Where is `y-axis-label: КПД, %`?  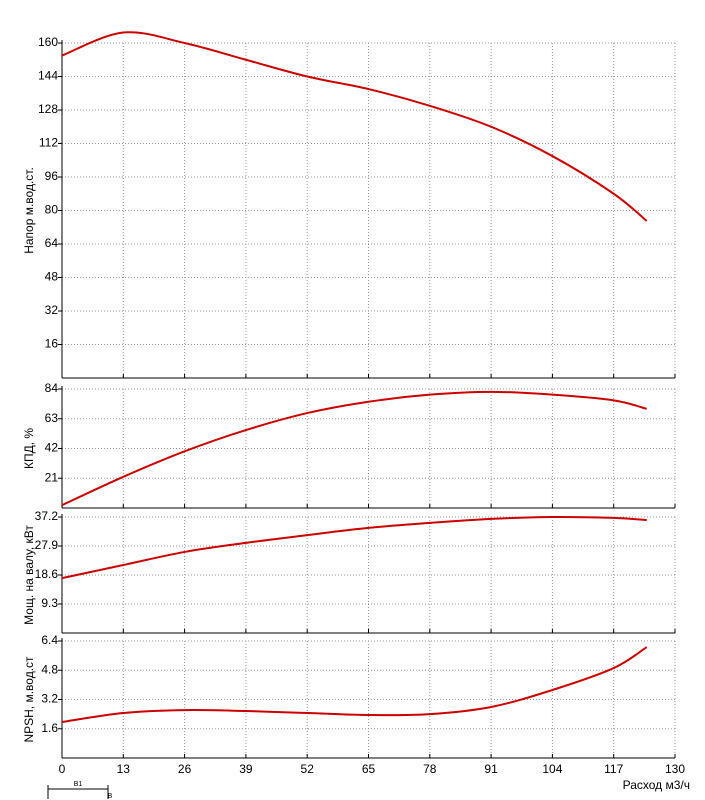
y-axis-label: КПД, % is located at coordinates (29, 448).